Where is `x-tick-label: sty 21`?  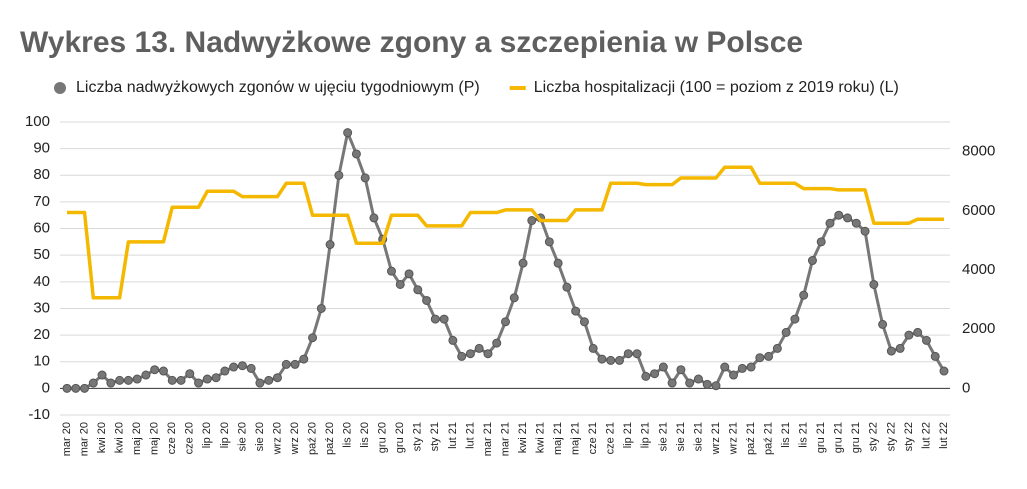
x-tick-label: sty 21 is located at coordinates (435, 436).